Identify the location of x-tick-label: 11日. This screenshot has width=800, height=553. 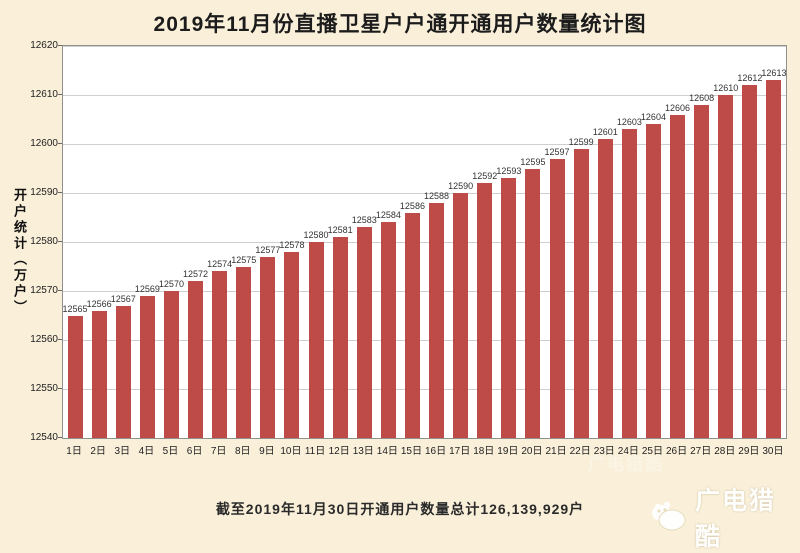
(315, 451).